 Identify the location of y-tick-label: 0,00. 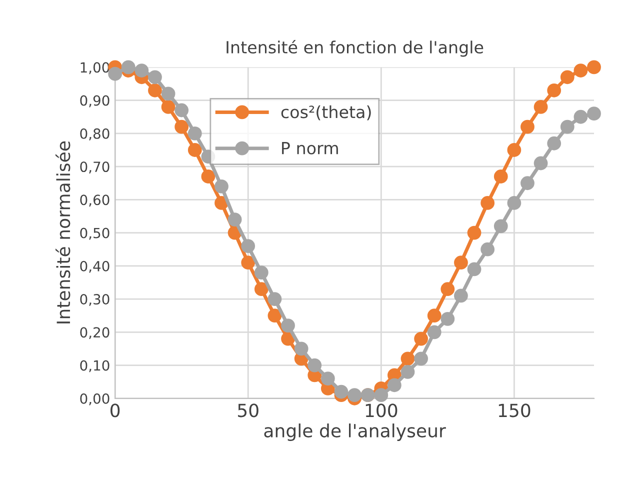
(95, 399).